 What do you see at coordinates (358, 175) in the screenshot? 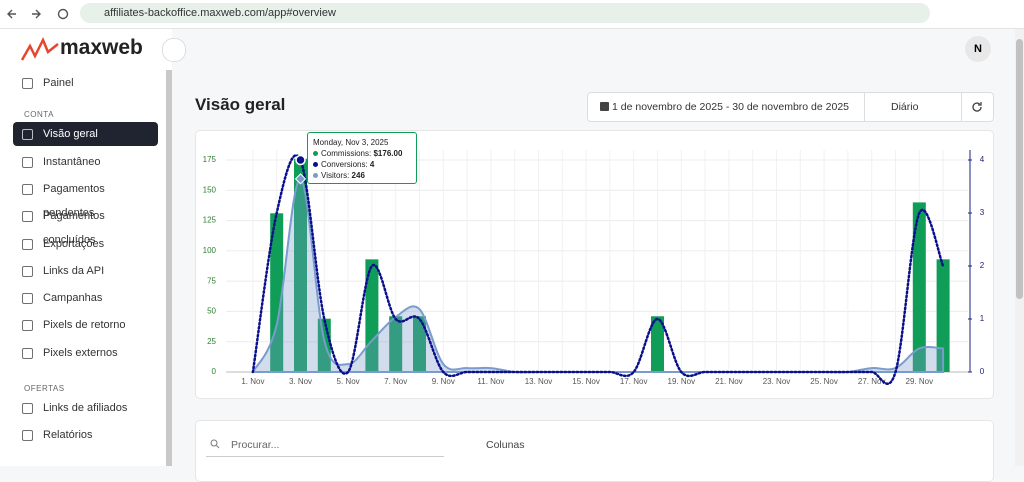
I see `tooltip-value: 246` at bounding box center [358, 175].